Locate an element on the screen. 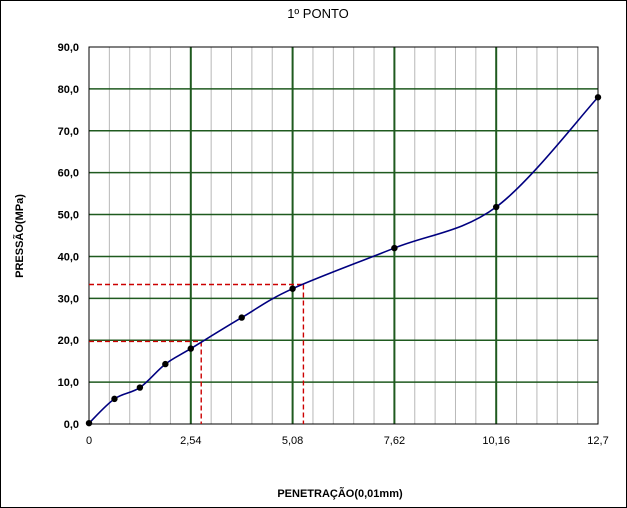 This screenshot has height=508, width=627. y-tick-label: 60,0 is located at coordinates (68, 174).